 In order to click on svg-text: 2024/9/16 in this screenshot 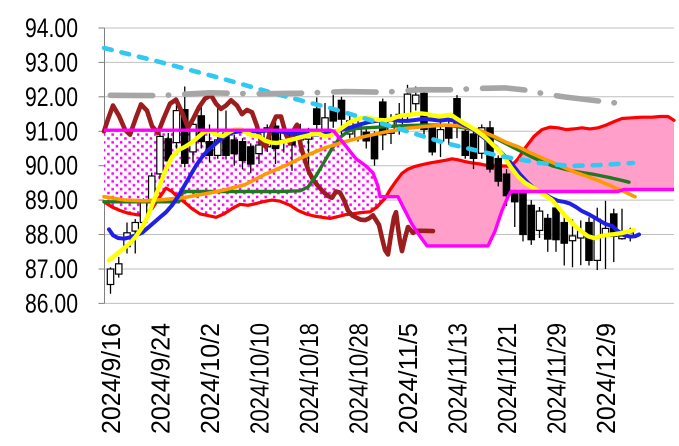, I will do `click(111, 378)`.